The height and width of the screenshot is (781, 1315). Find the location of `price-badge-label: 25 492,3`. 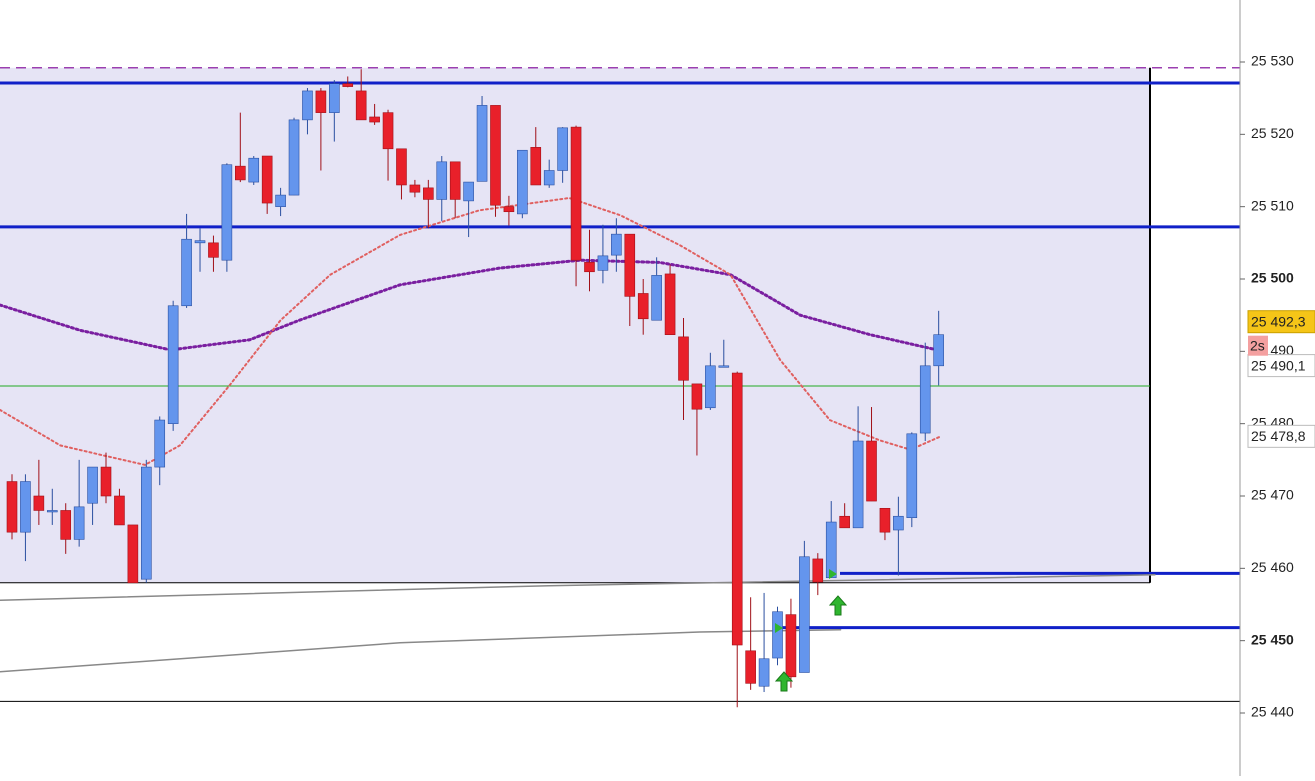

price-badge-label: 25 492,3 is located at coordinates (1278, 321).